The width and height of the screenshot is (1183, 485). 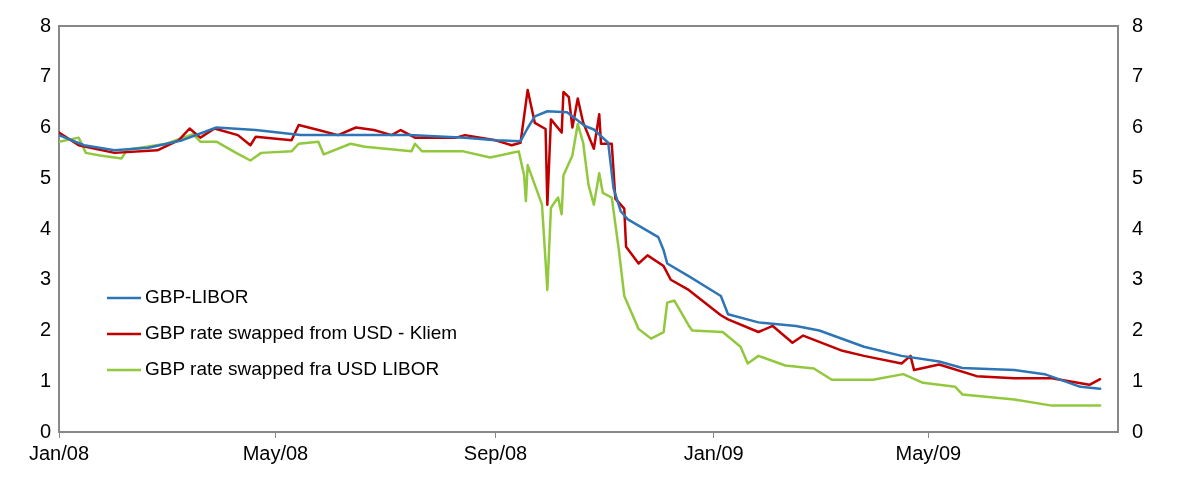 I want to click on y2-tick-label: 7, so click(x=1138, y=75).